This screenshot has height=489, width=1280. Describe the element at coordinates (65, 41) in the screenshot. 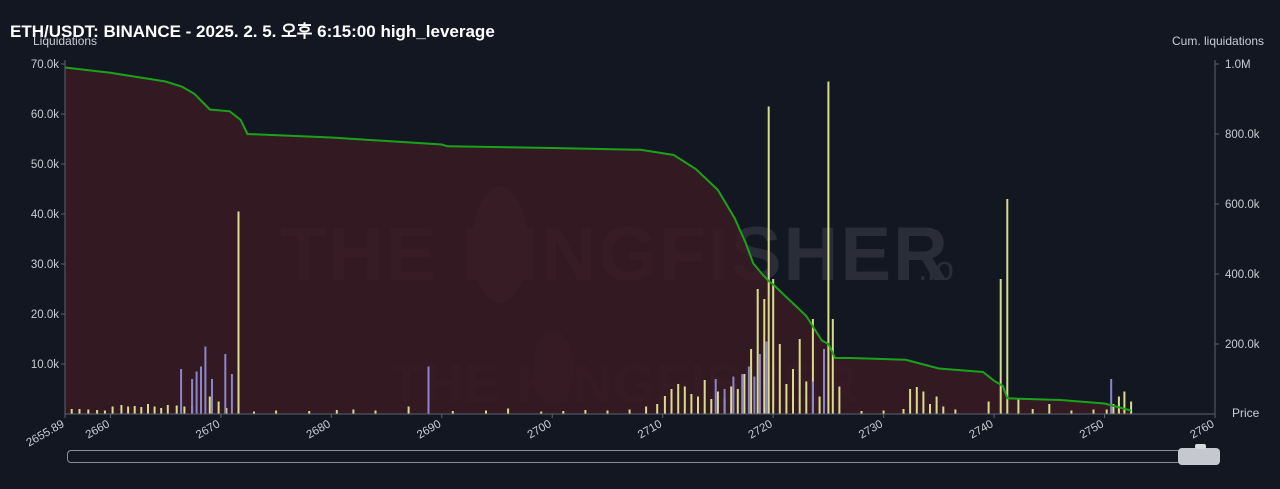

I see `left-axis-label: Liquidations` at that location.